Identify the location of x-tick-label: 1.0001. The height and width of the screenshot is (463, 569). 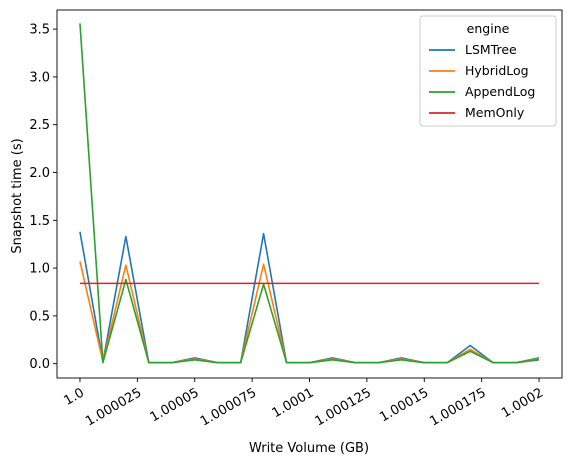
(293, 403).